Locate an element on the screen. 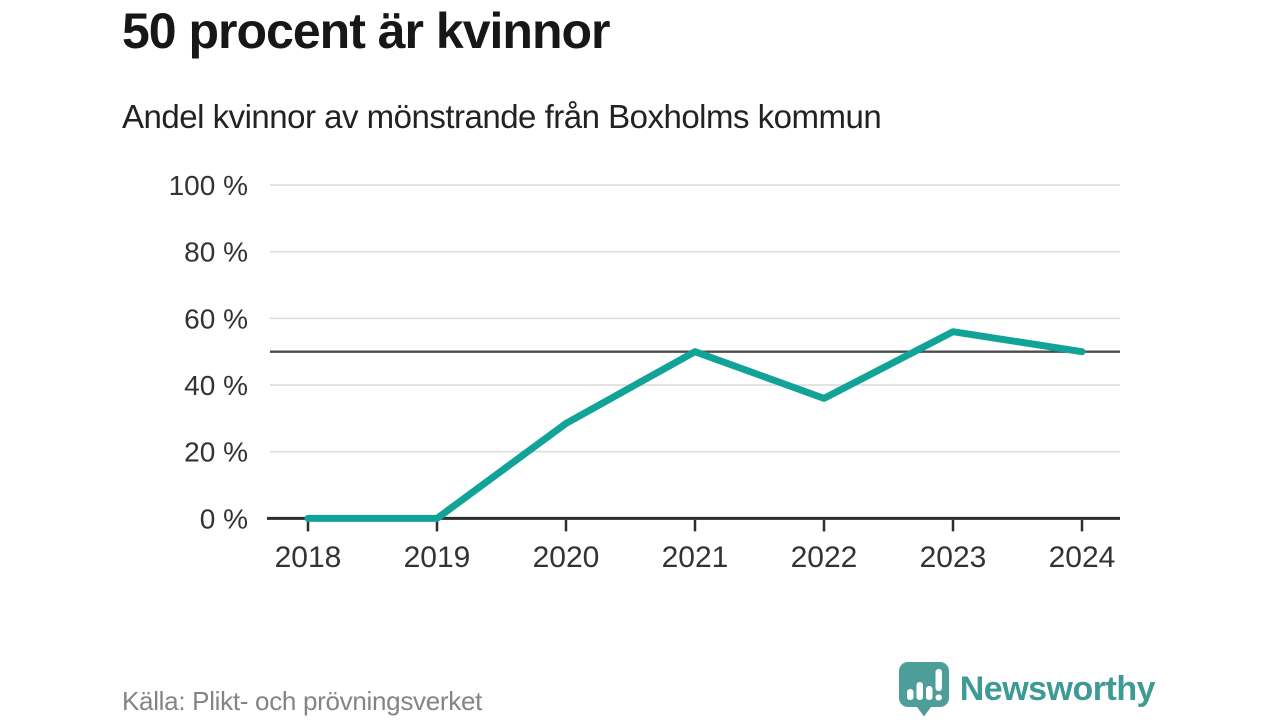 The image size is (1280, 720). x-tick-label-2020: 2020 is located at coordinates (566, 557).